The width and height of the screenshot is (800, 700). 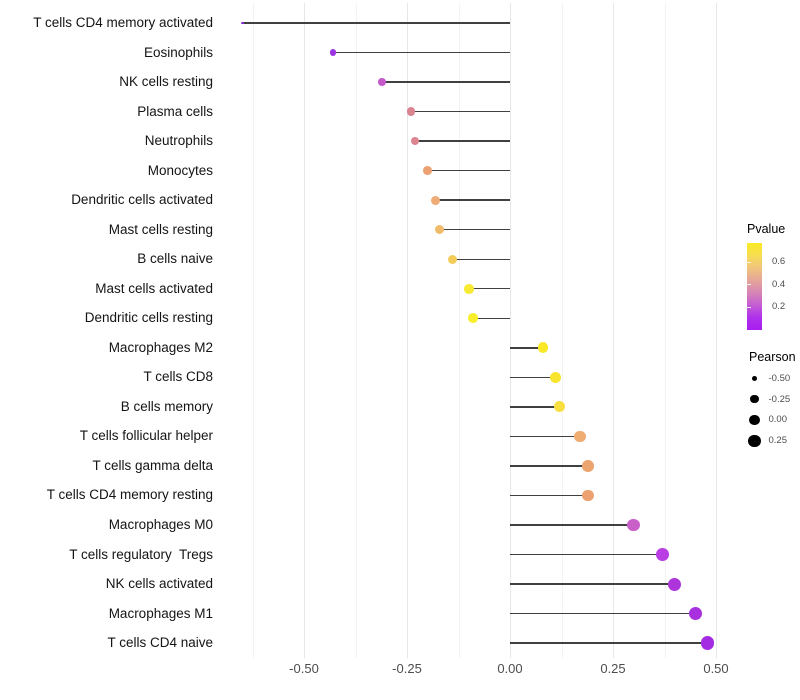 I want to click on y-axis-label: Macrophages M1, so click(x=160, y=613).